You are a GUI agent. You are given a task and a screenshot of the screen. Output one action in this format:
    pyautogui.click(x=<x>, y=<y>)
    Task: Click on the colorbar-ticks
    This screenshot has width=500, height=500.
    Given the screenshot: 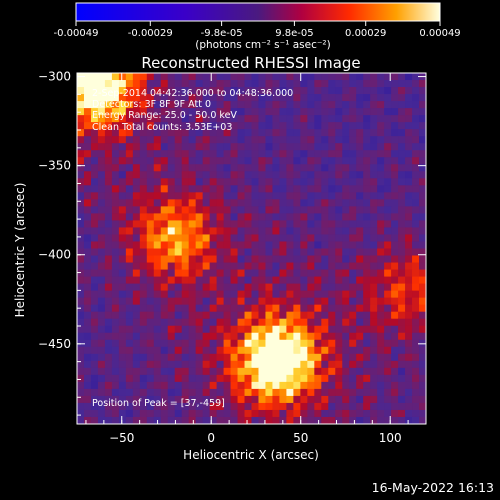 What is the action you would take?
    pyautogui.click(x=258, y=23)
    